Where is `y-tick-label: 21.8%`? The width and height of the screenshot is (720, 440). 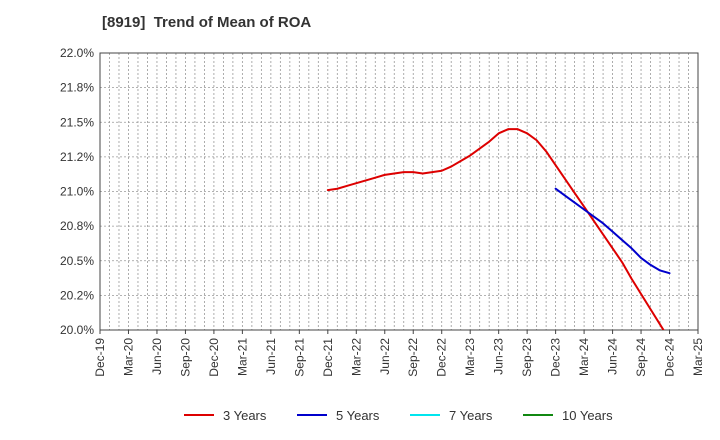 y-tick-label: 21.8% is located at coordinates (77, 88).